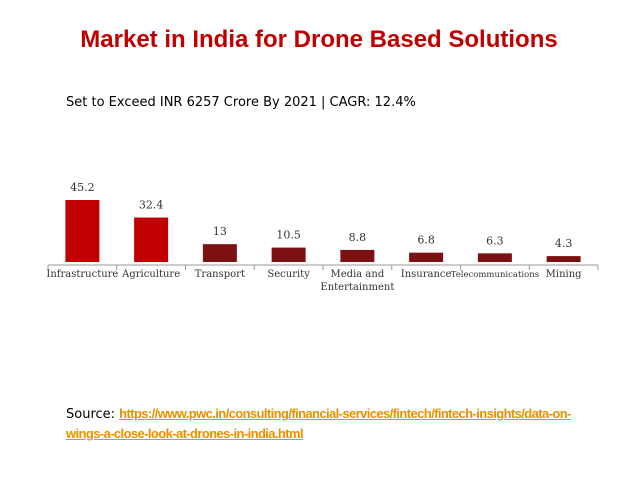  I want to click on bar-media-and-entertainment, so click(357, 255).